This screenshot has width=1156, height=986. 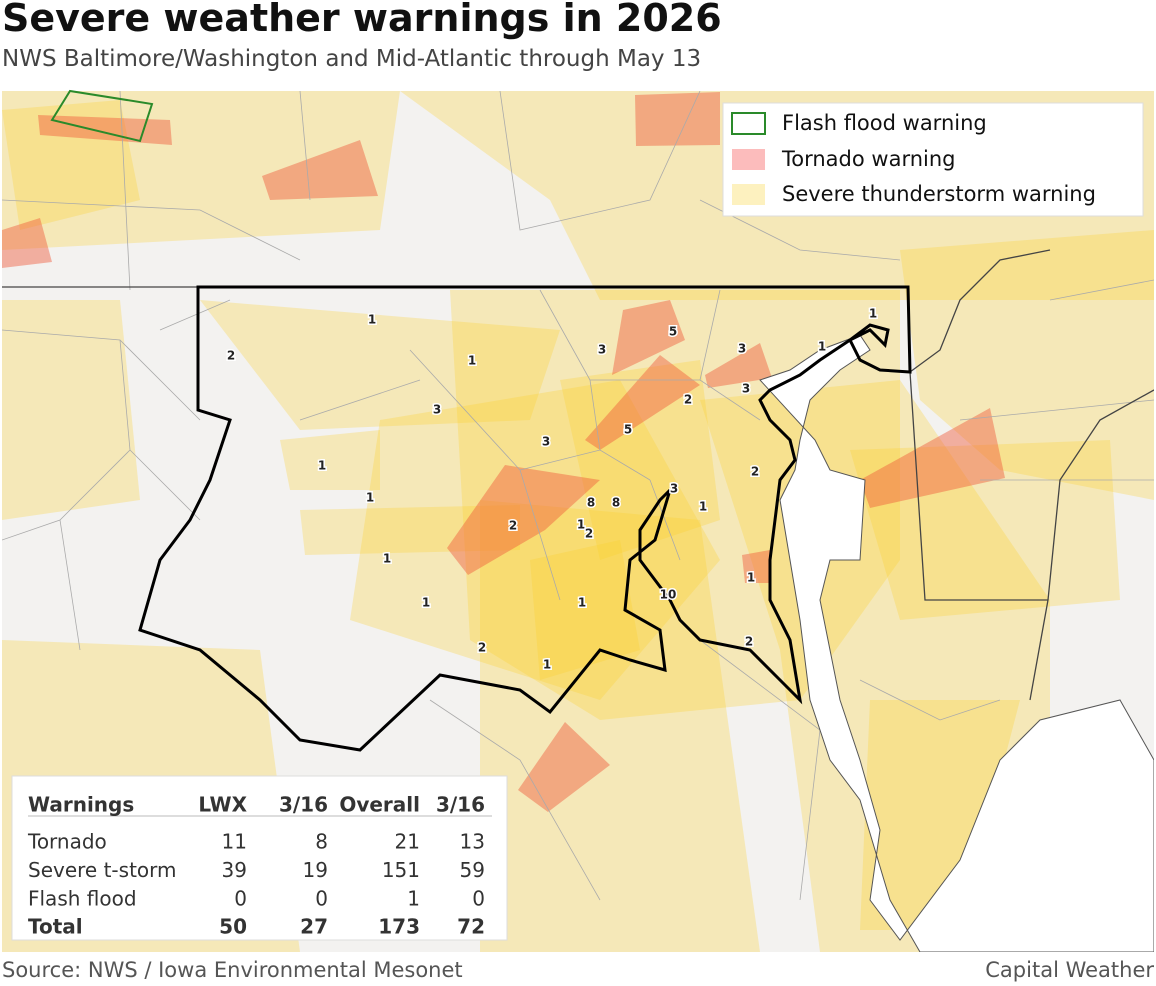 What do you see at coordinates (82, 899) in the screenshot?
I see `table-cell: Flash flood` at bounding box center [82, 899].